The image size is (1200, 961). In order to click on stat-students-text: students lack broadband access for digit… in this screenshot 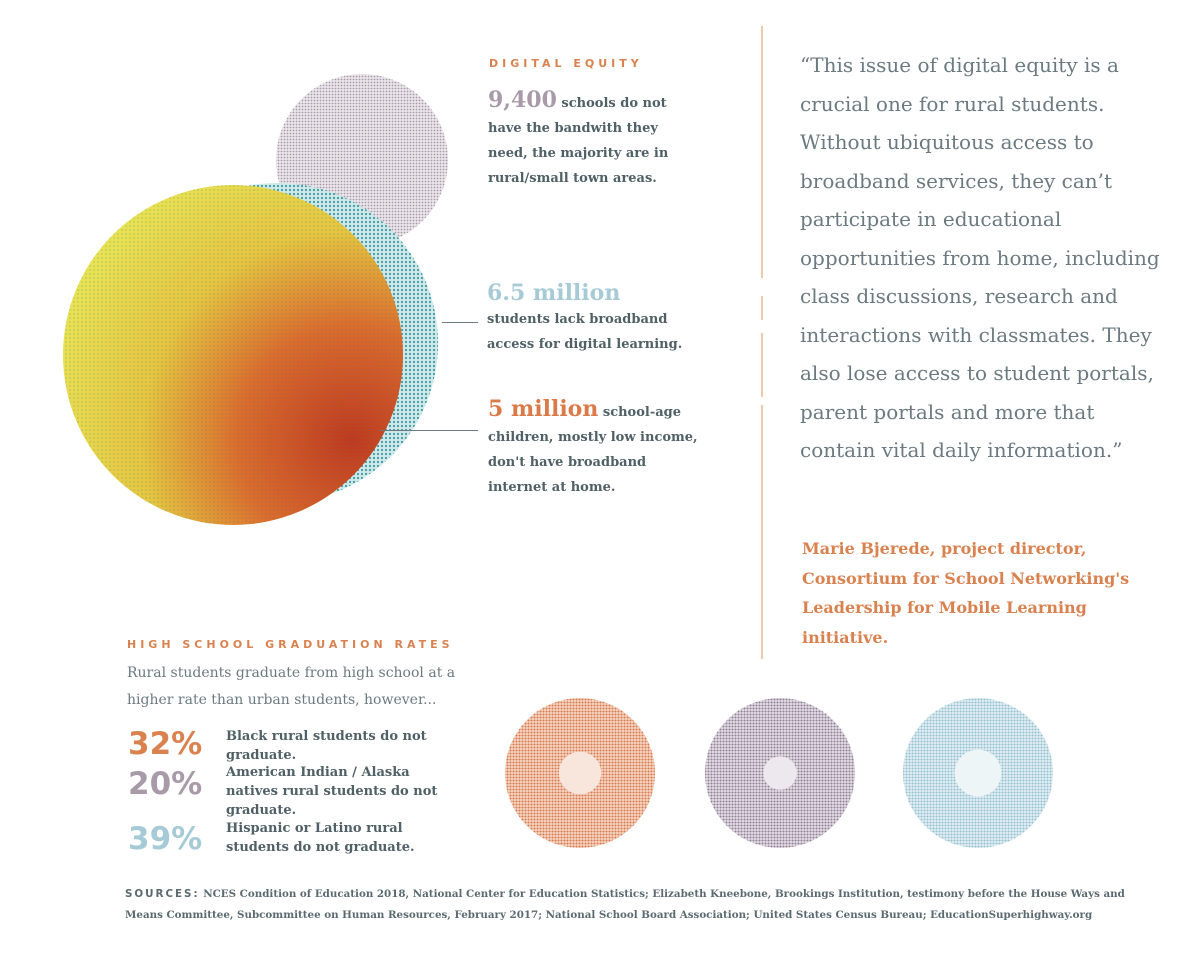, I will do `click(585, 332)`.